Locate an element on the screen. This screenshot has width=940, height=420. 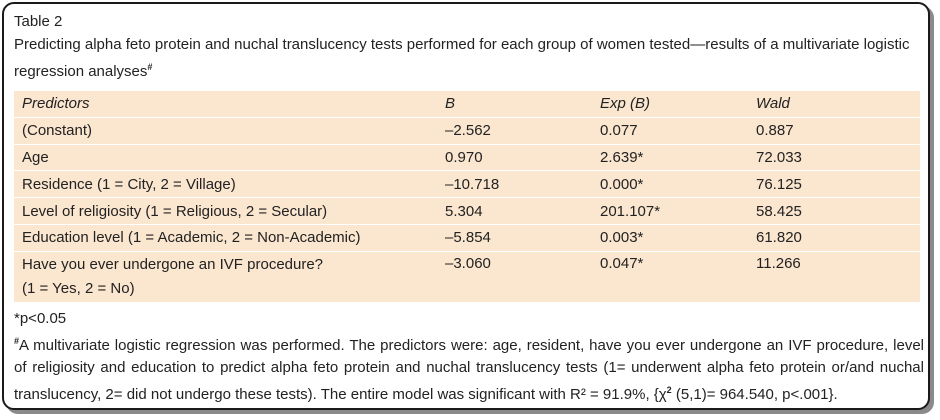
wald-cell: 11.266 is located at coordinates (778, 263).